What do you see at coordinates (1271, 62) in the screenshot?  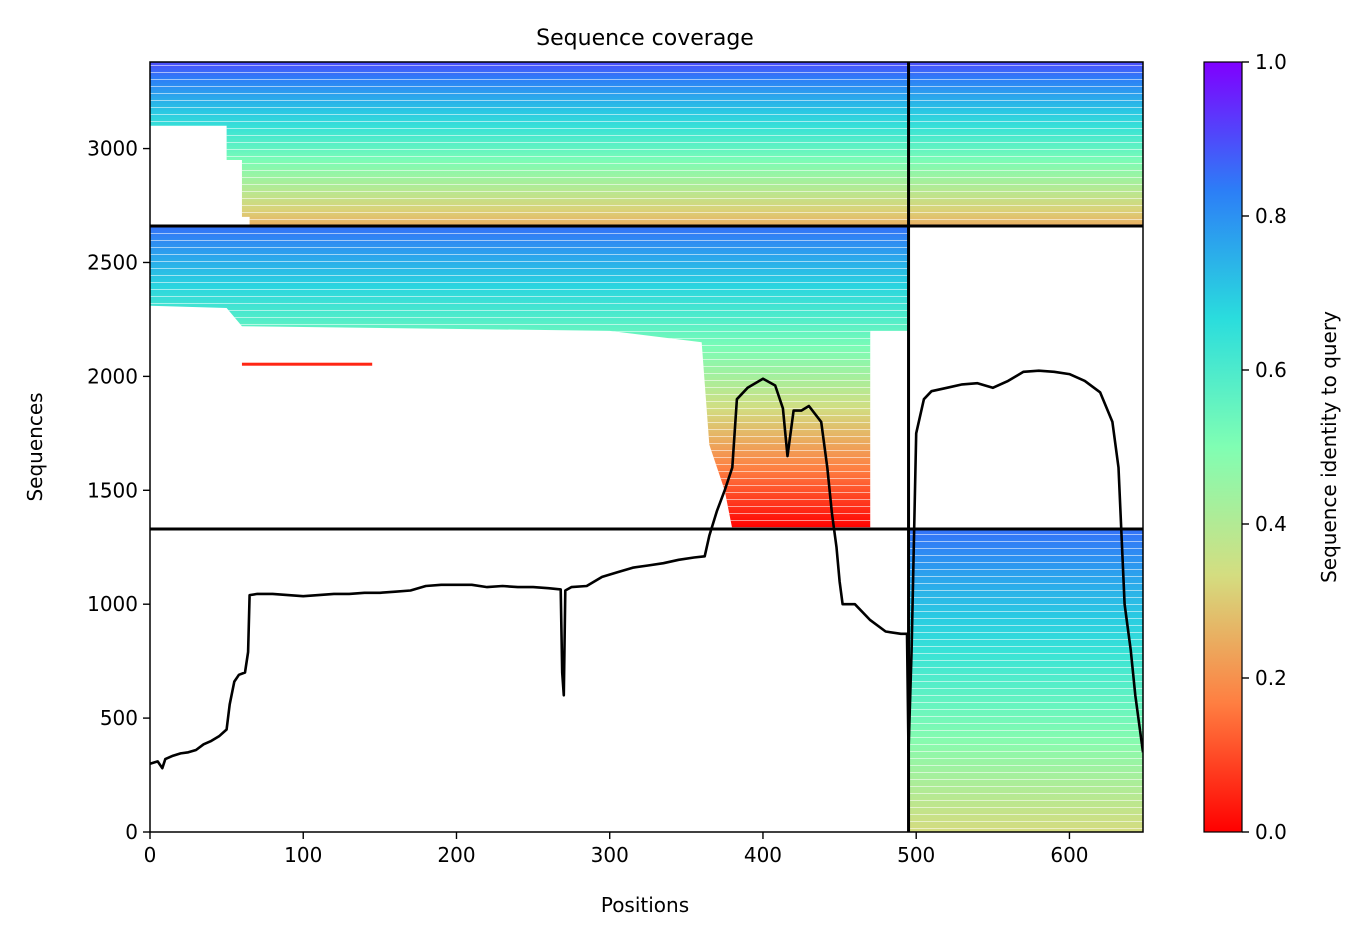 I see `colorbar-tick-label: 1.0` at bounding box center [1271, 62].